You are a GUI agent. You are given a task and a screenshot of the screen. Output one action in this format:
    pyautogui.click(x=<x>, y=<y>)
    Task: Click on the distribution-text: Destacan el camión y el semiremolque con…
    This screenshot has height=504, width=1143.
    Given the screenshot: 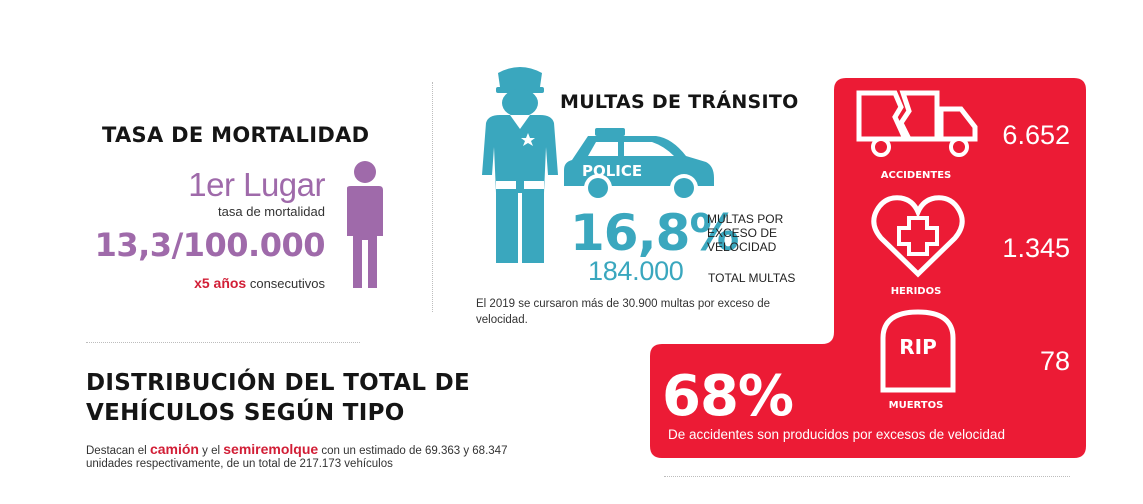 What is the action you would take?
    pyautogui.click(x=321, y=456)
    